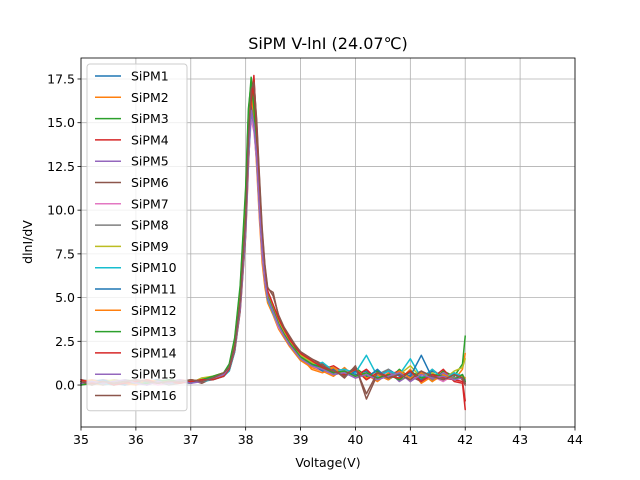 The height and width of the screenshot is (480, 640). Describe the element at coordinates (61, 122) in the screenshot. I see `y-tick-label: 15.0` at that location.